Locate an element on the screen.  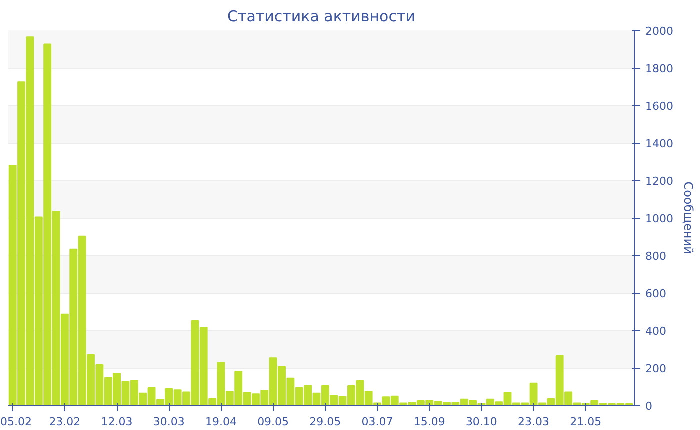
x-tick-label: 23.03 is located at coordinates (534, 422).